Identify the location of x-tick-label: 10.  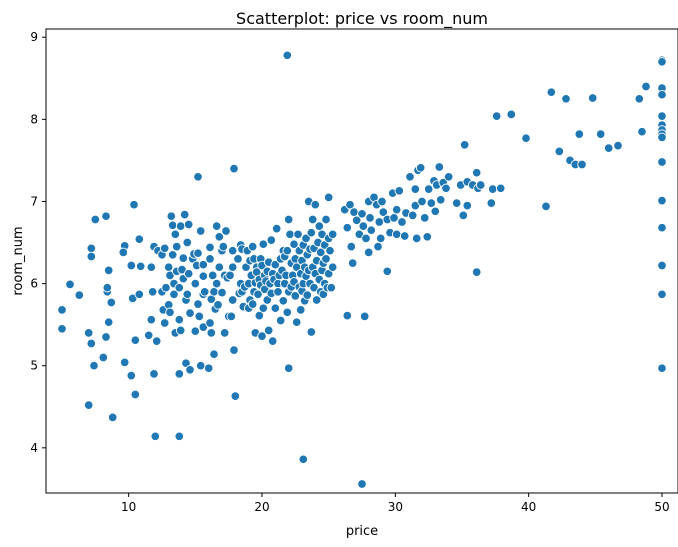
(128, 507).